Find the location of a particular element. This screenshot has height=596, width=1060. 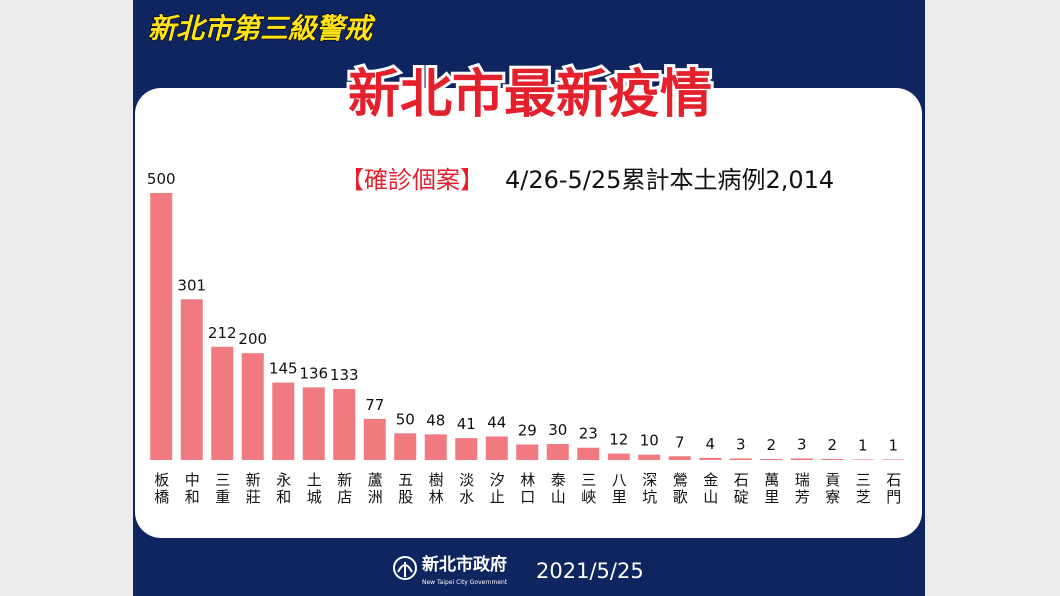

subtitle: 4/26-5/25累計本土病例2,014 is located at coordinates (669, 180).